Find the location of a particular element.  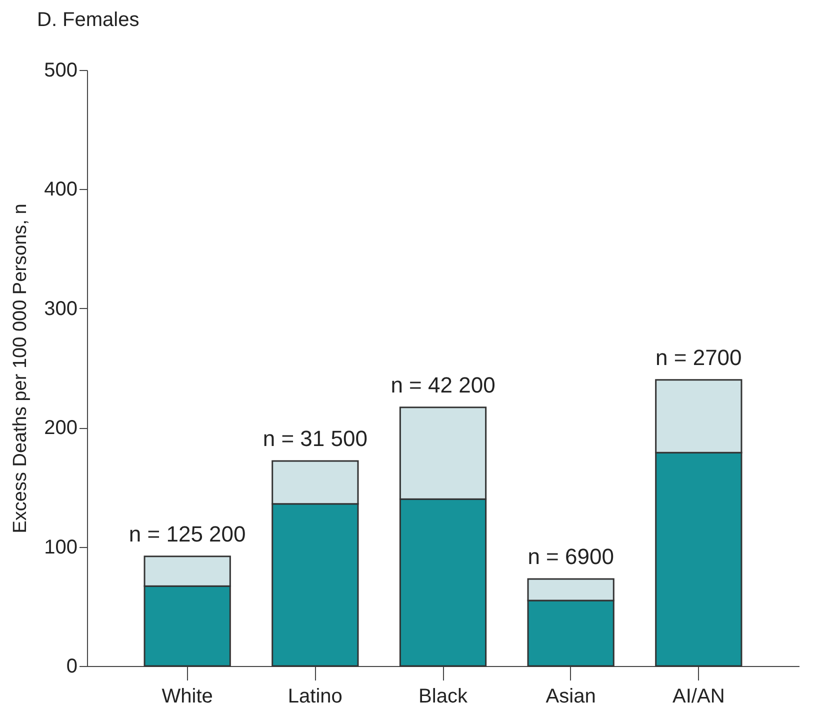

y-tick-label: 500 is located at coordinates (61, 71).